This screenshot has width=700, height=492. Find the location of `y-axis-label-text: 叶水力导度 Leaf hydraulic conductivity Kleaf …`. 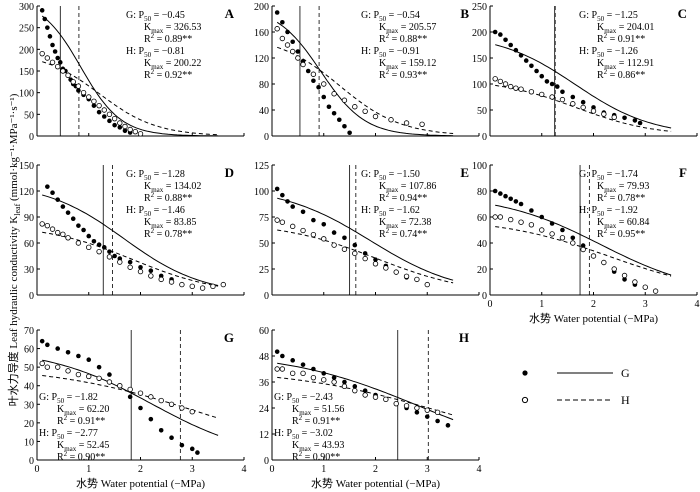

y-axis-label-text: 叶水力导度 Leaf hydraulic conductivity Kleaf … is located at coordinates (14, 249).